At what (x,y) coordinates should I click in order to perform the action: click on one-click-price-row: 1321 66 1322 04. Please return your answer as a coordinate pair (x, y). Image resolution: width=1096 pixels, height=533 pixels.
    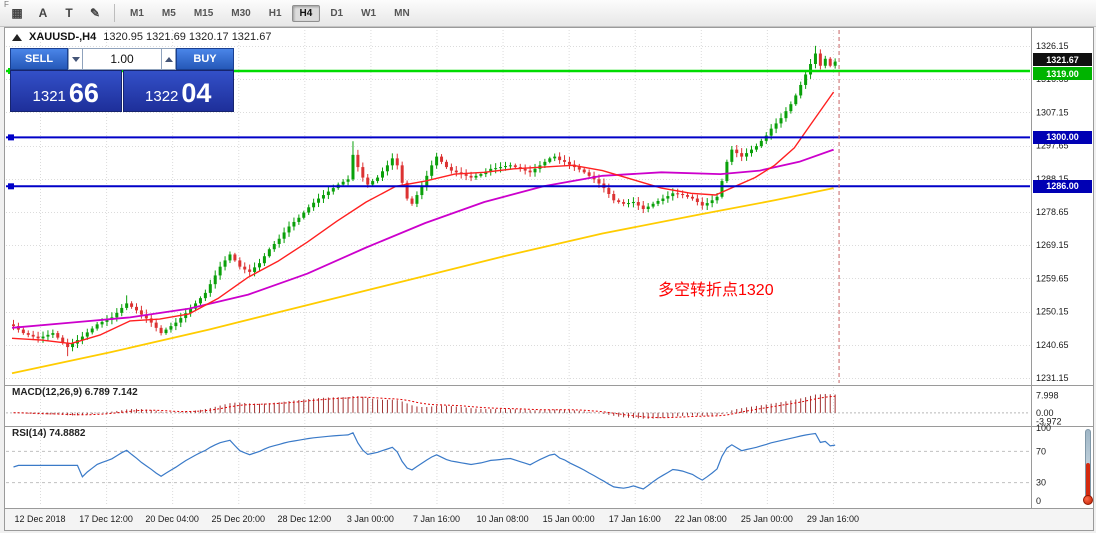
    Looking at the image, I should click on (122, 91).